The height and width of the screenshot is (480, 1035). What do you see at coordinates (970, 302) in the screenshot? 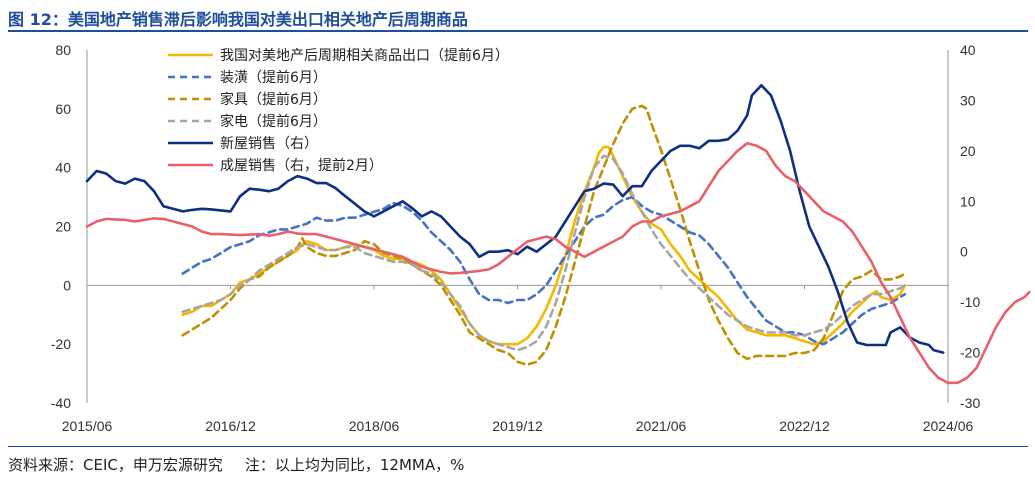
I see `right-axis-tick-label: -10` at bounding box center [970, 302].